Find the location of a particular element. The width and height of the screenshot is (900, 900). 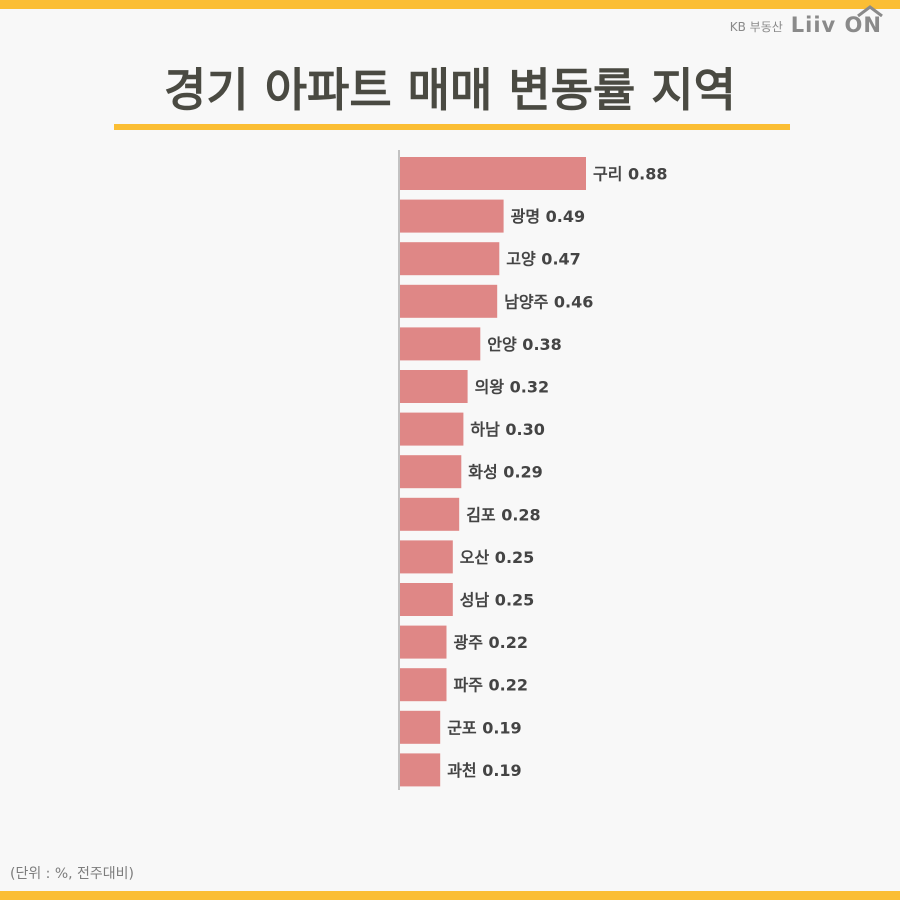

bar-label-13: 파주 0.22 is located at coordinates (491, 685).